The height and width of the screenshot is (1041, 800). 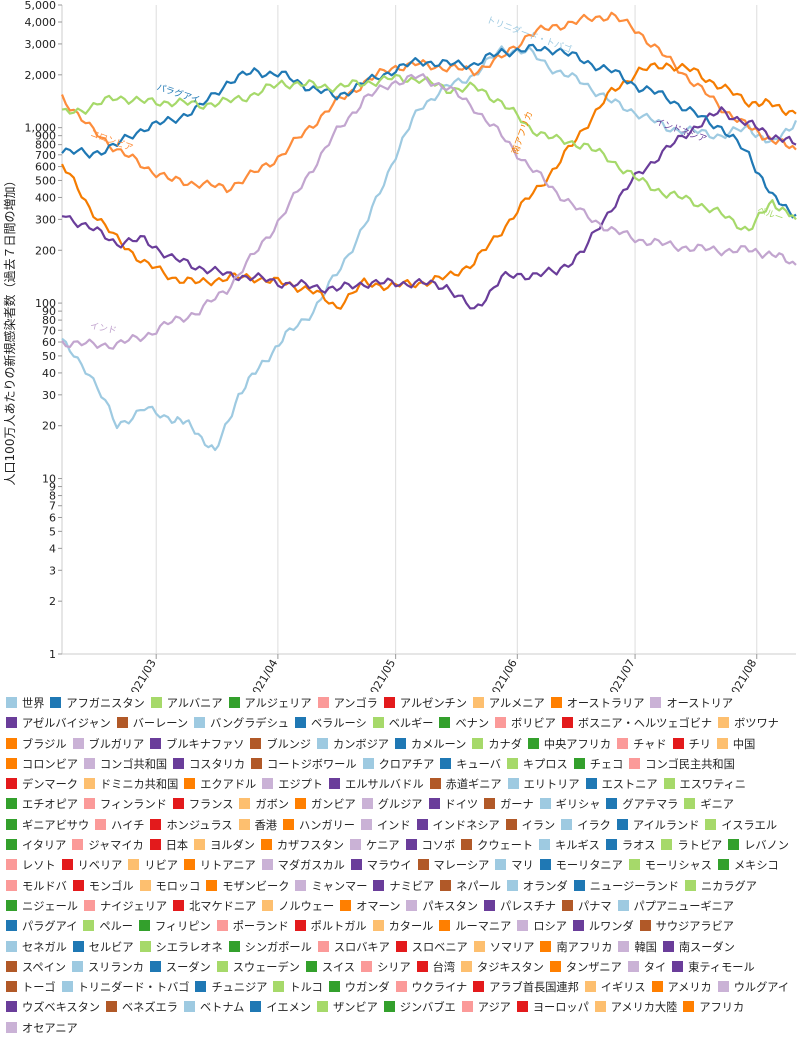 What do you see at coordinates (280, 745) in the screenshot?
I see `legend-item: ブルンジ` at bounding box center [280, 745].